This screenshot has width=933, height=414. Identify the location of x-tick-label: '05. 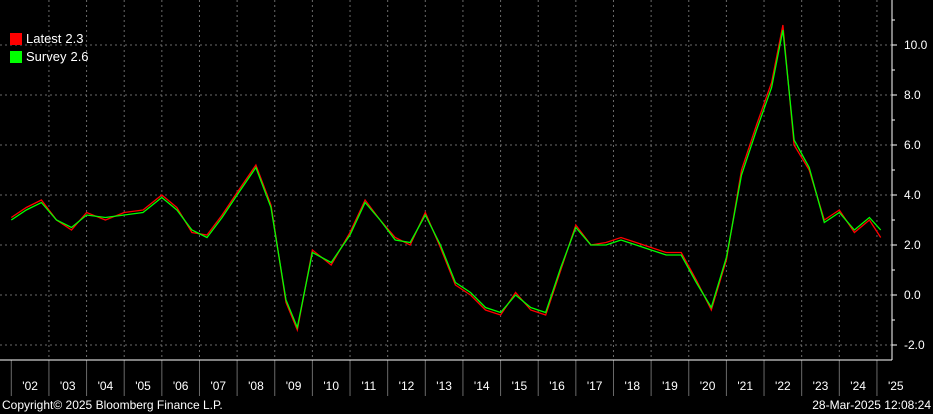
(143, 386).